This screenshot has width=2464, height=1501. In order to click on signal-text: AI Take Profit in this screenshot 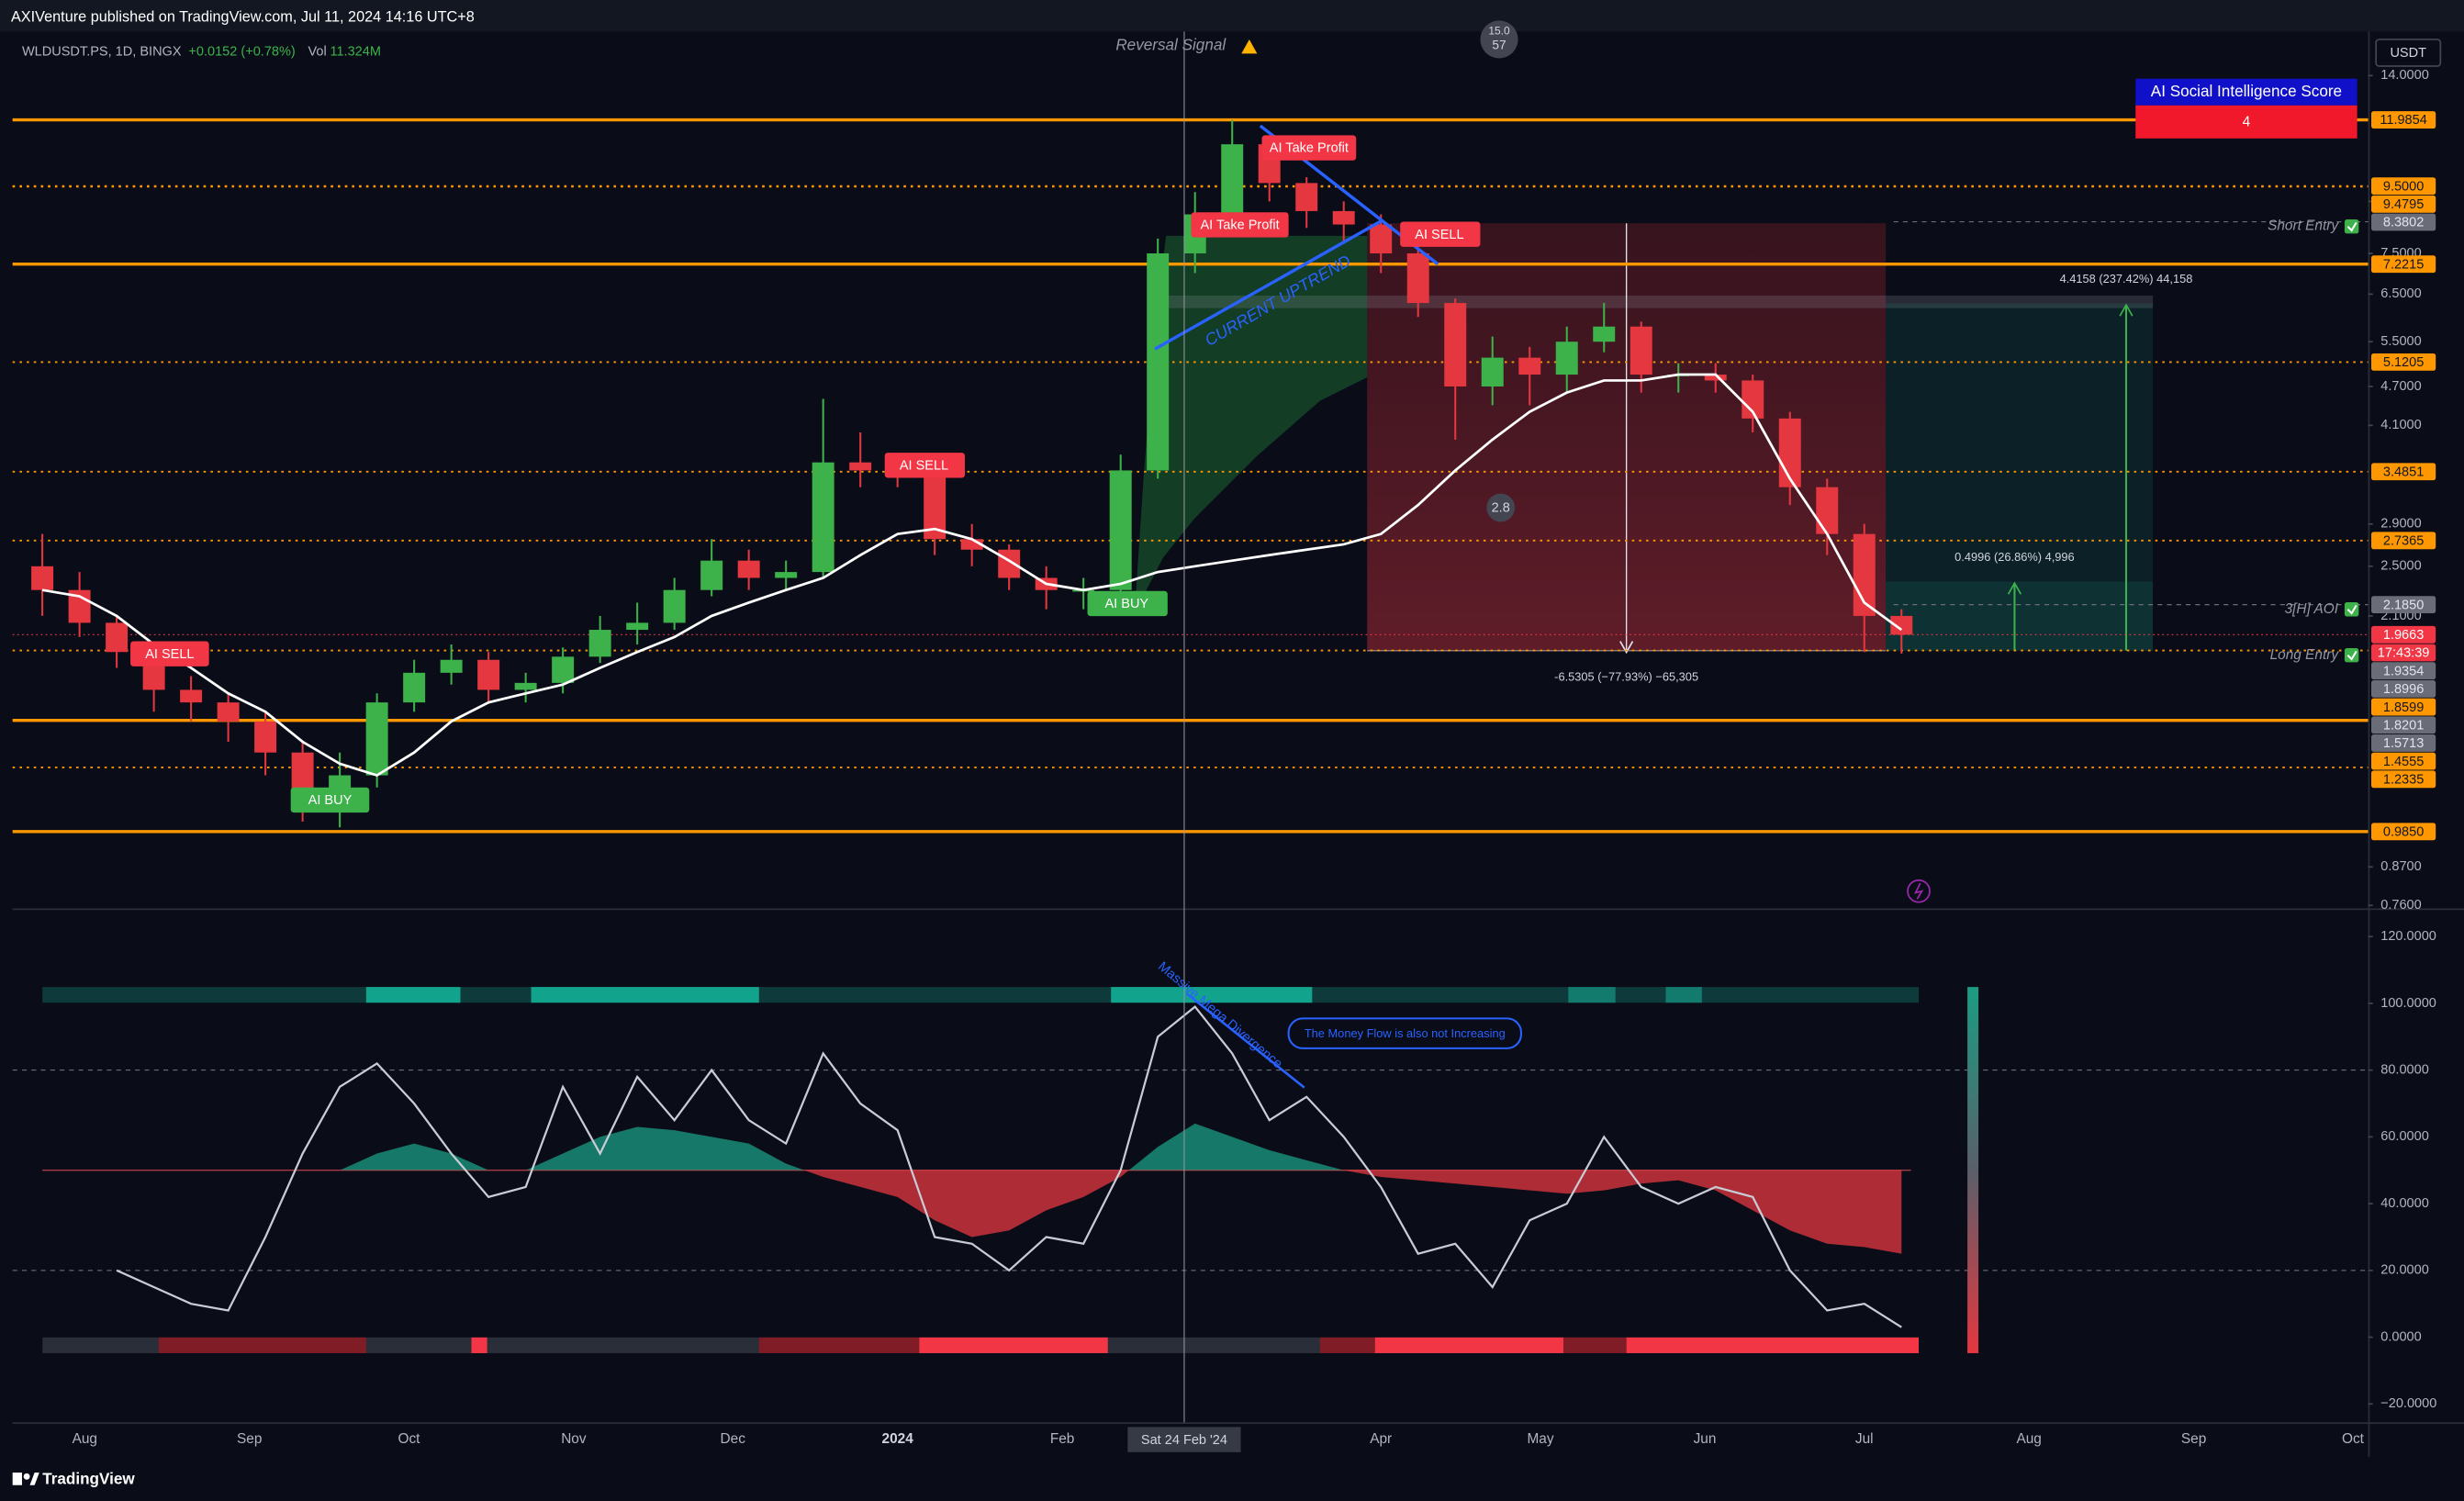, I will do `click(1239, 226)`.